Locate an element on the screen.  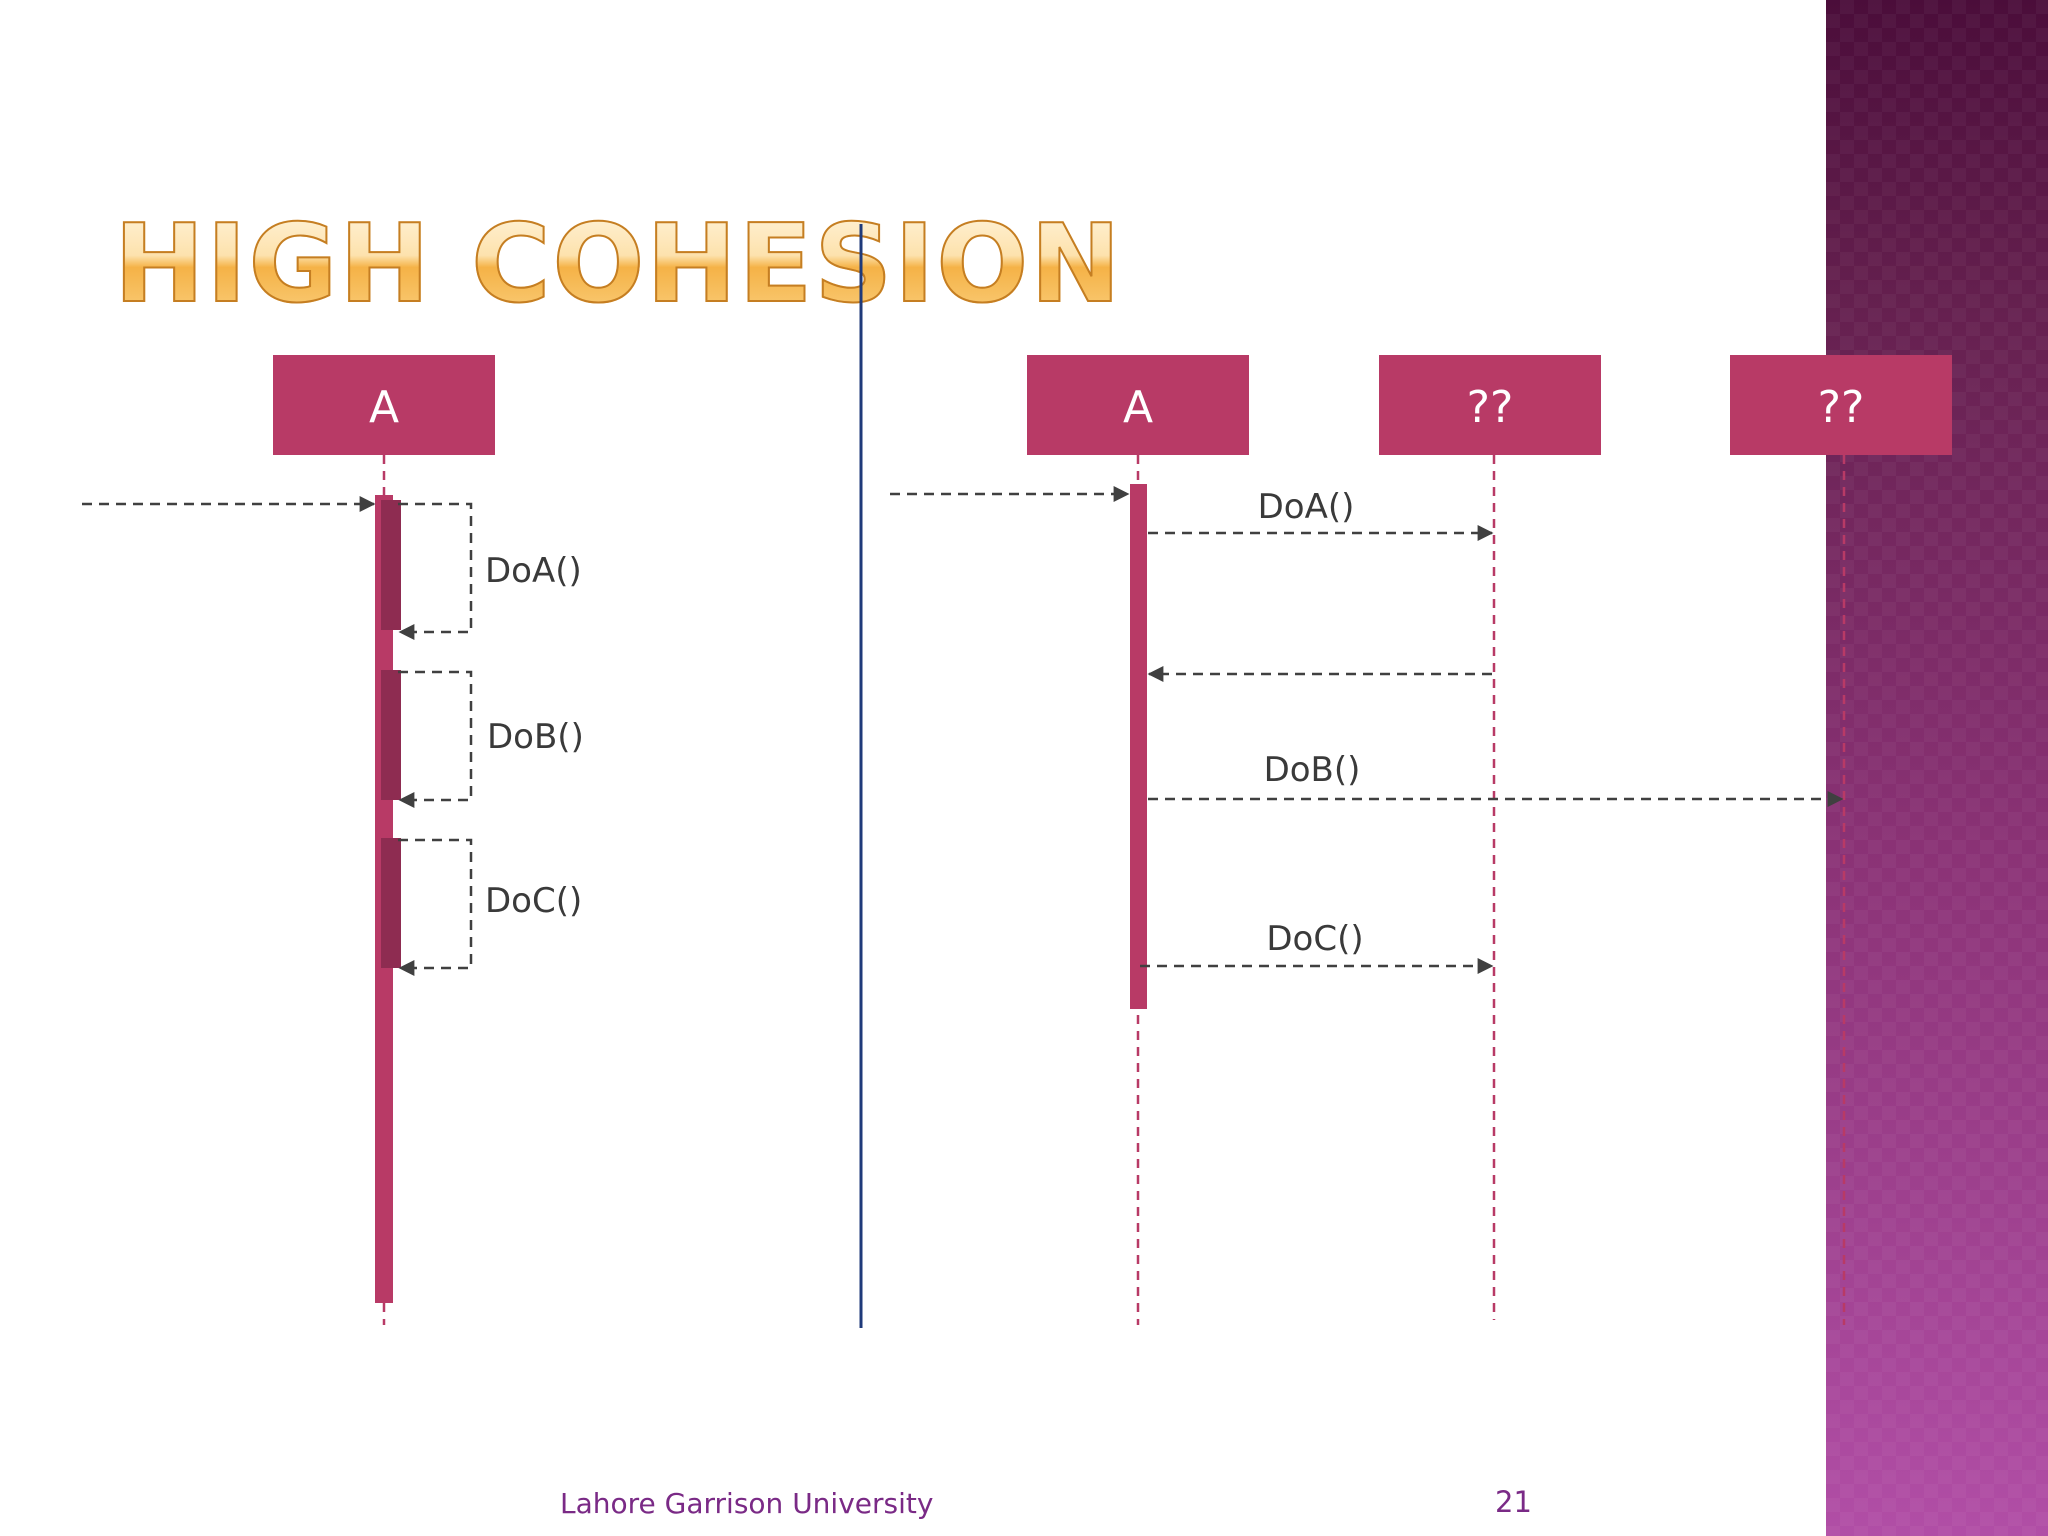
self-call-arrow-dob is located at coordinates (435, 739).